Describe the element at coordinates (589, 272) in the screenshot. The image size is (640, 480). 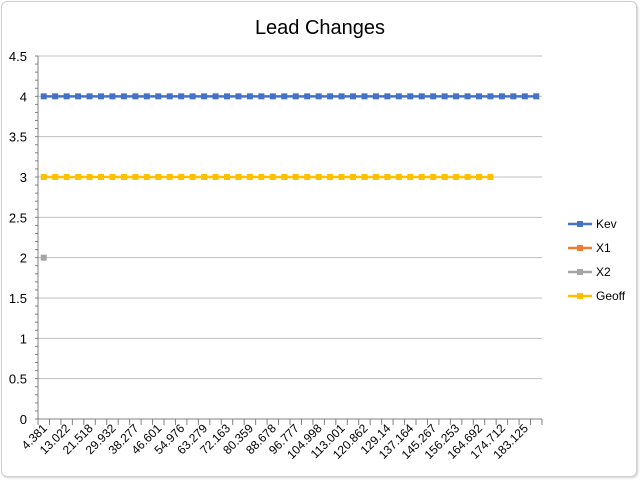
I see `legend-entry-x2: X2` at that location.